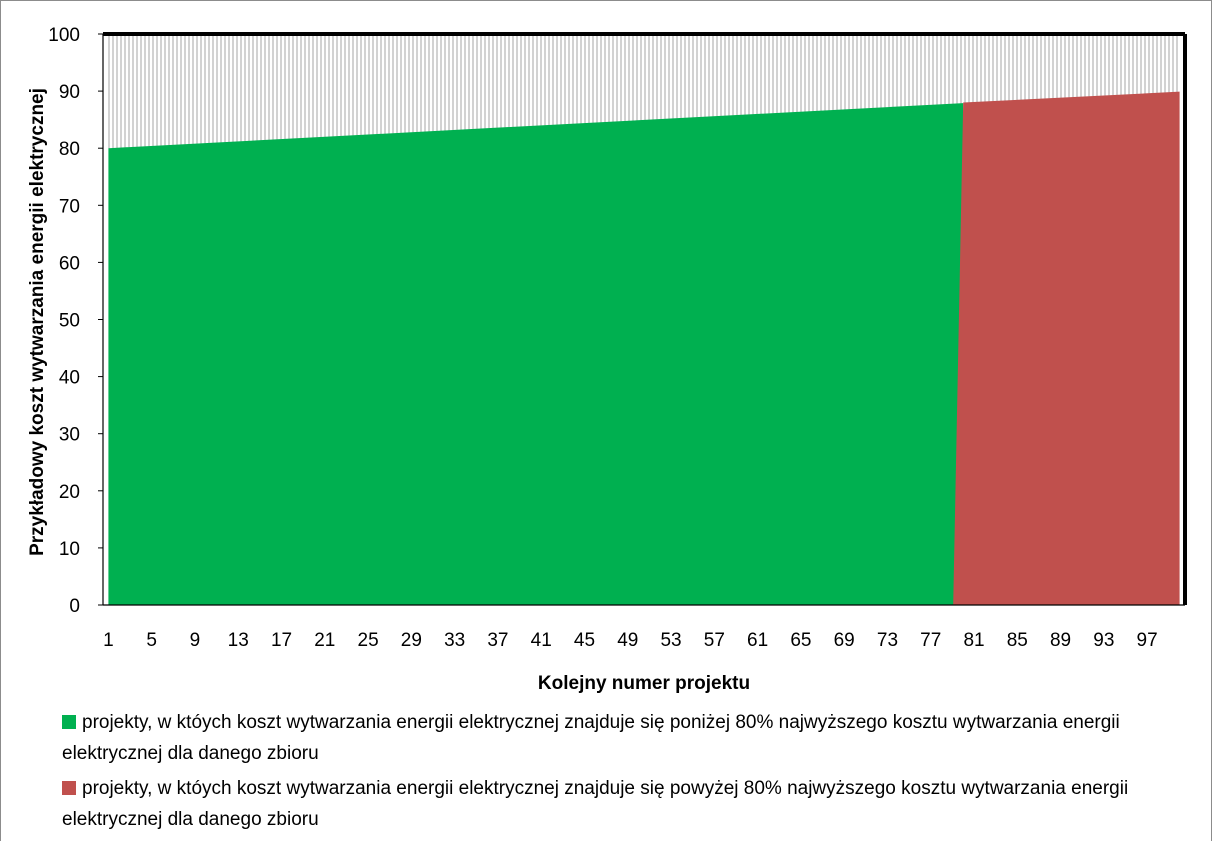  What do you see at coordinates (69, 549) in the screenshot?
I see `y-tick-label: 10` at bounding box center [69, 549].